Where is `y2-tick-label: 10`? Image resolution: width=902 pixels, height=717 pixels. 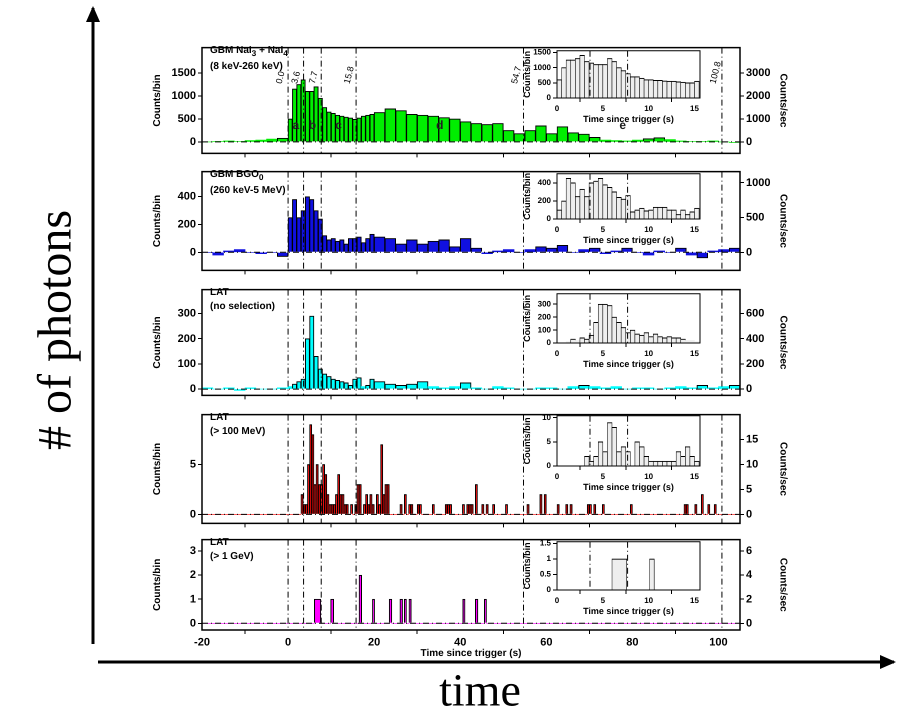
y2-tick-label: 10 is located at coordinates (752, 464).